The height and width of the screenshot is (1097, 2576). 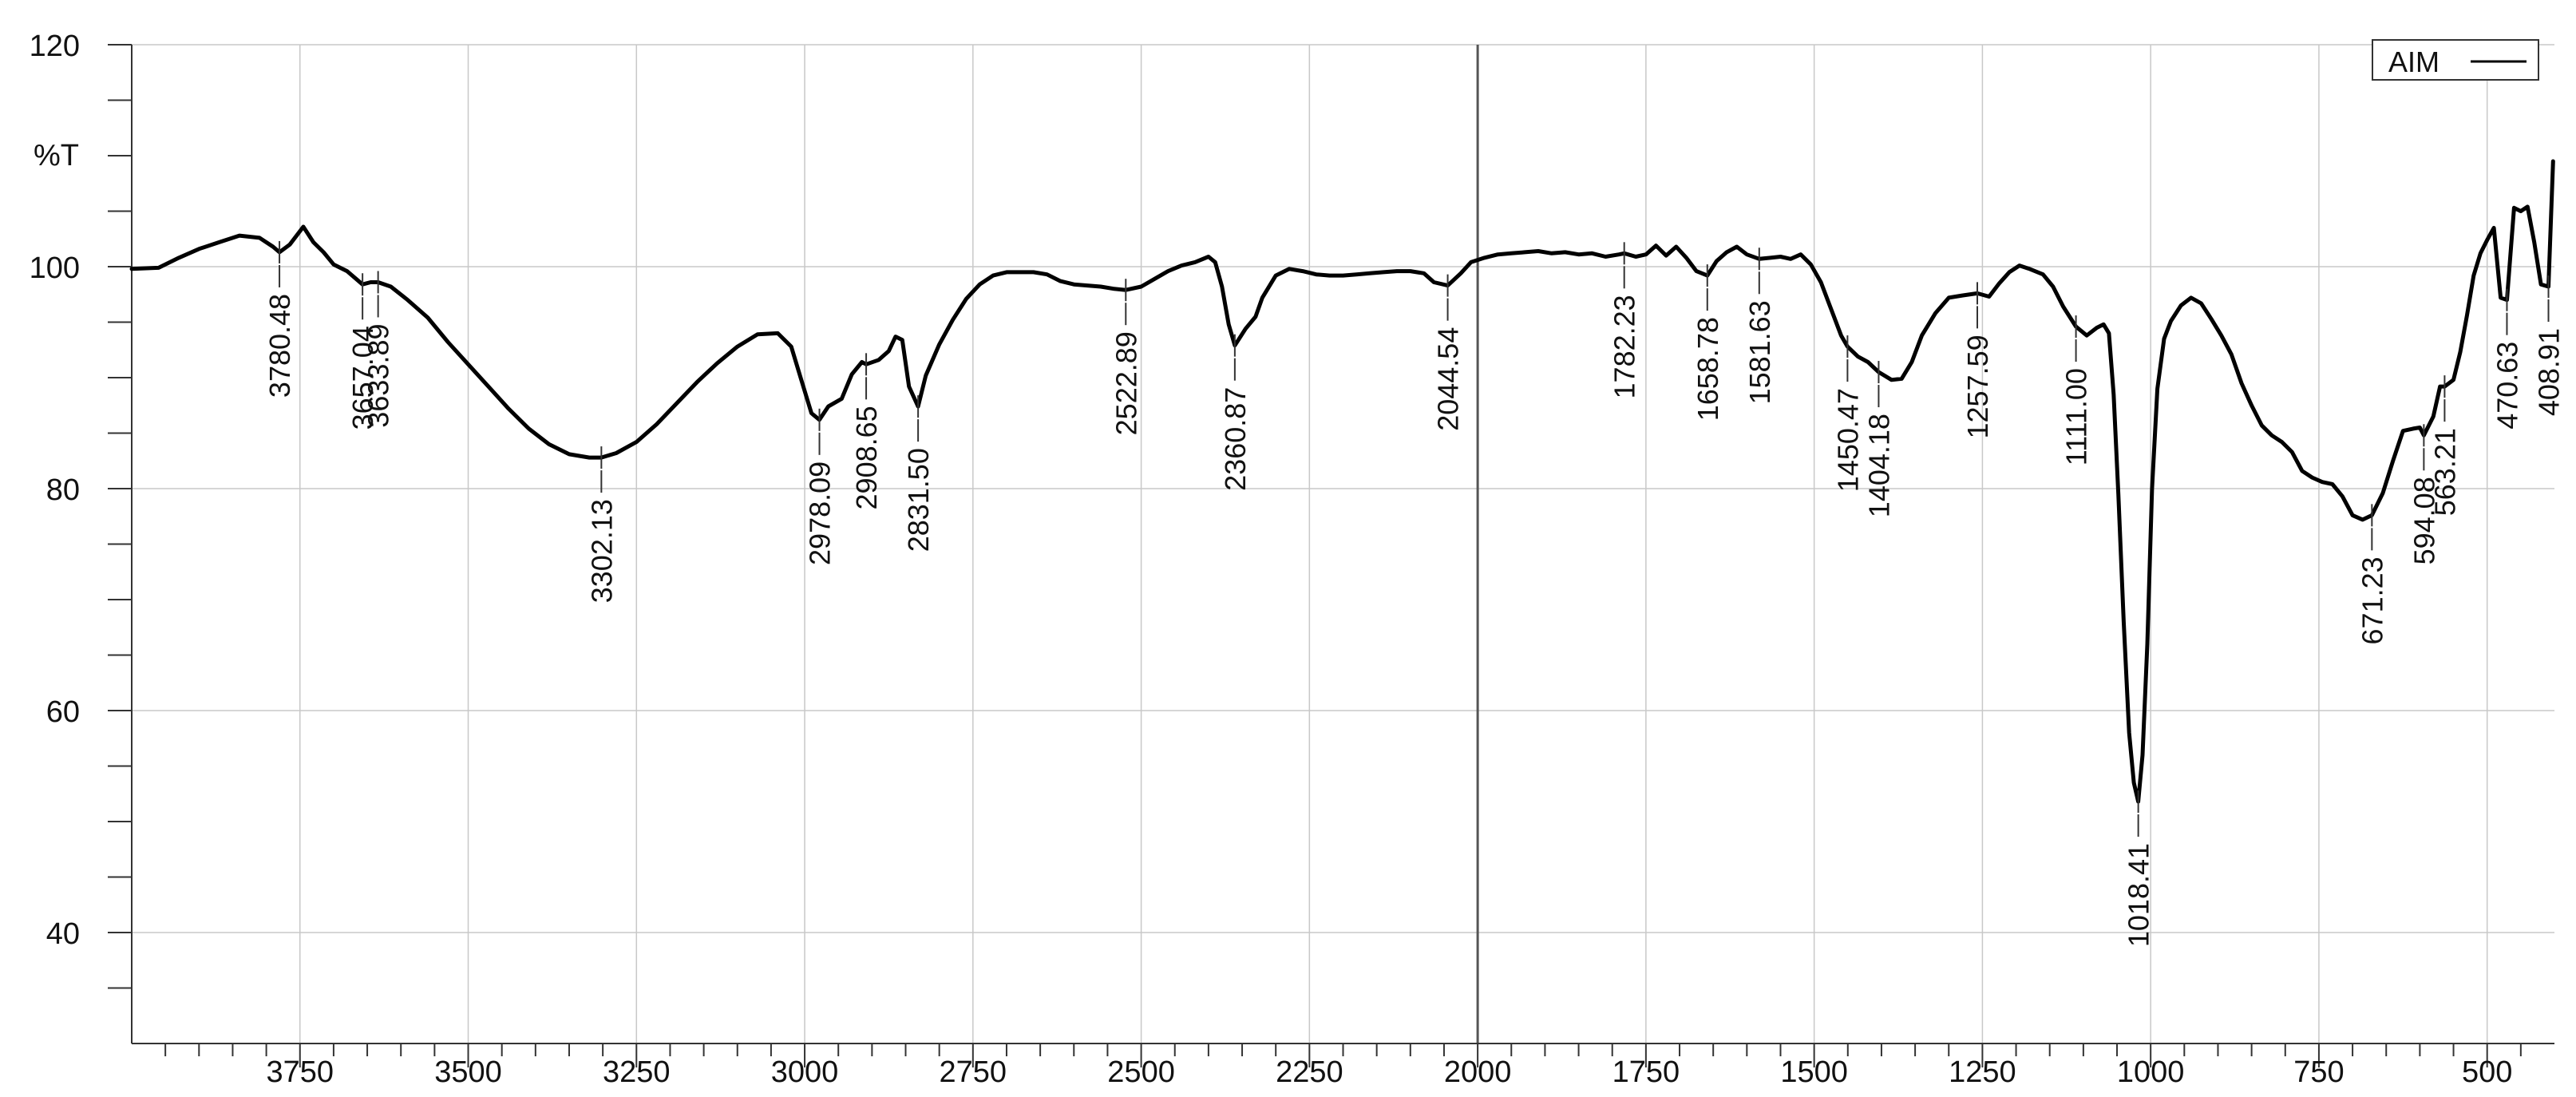 I want to click on x-tick-label: 1750, so click(x=1646, y=1072).